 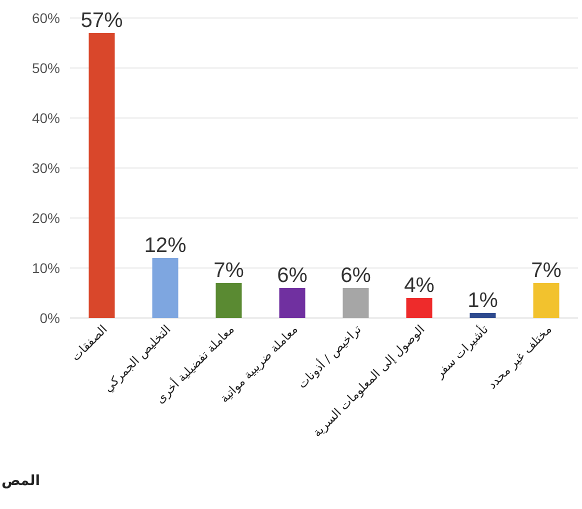 What do you see at coordinates (46, 18) in the screenshot?
I see `y-tick-label: 60%` at bounding box center [46, 18].